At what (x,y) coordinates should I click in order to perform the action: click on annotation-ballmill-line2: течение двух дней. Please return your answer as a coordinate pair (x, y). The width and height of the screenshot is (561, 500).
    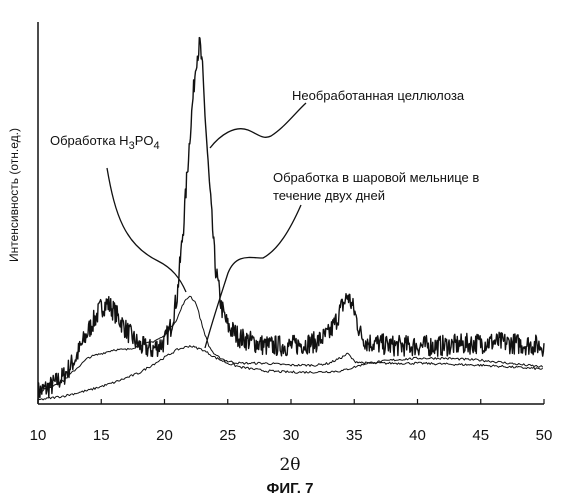
    Looking at the image, I should click on (329, 195).